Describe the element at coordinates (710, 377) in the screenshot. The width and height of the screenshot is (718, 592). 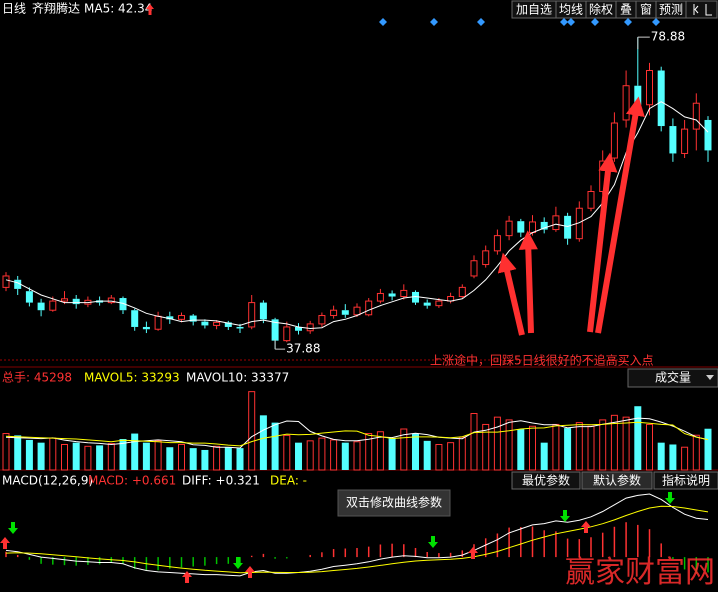
I see `dropdown-icon` at that location.